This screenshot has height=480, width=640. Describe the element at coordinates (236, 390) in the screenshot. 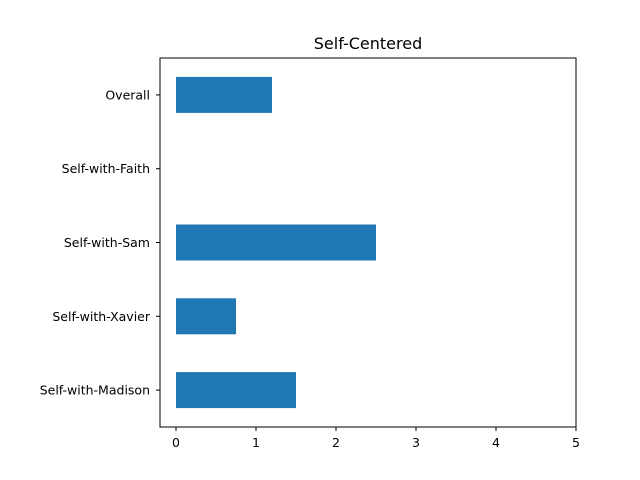

I see `bar-self-with-madison` at that location.